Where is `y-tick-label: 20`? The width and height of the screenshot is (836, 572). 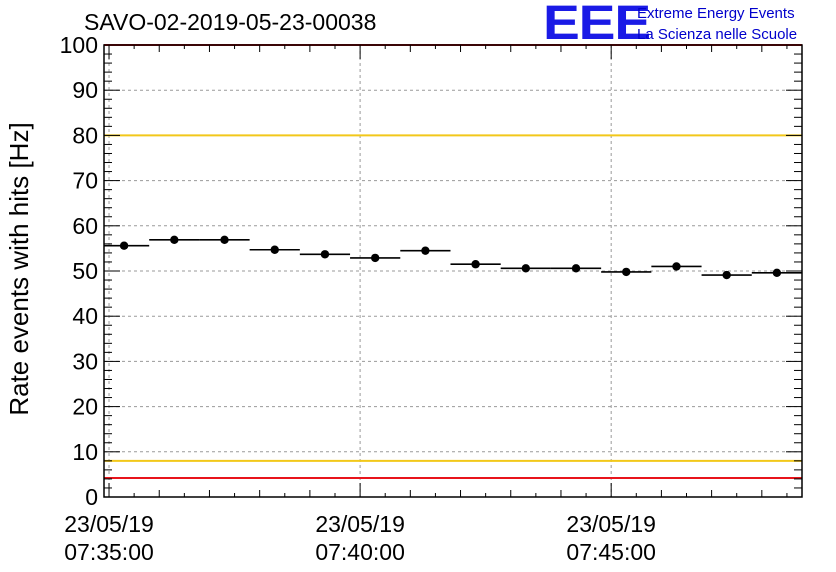 y-tick-label: 20 is located at coordinates (85, 407).